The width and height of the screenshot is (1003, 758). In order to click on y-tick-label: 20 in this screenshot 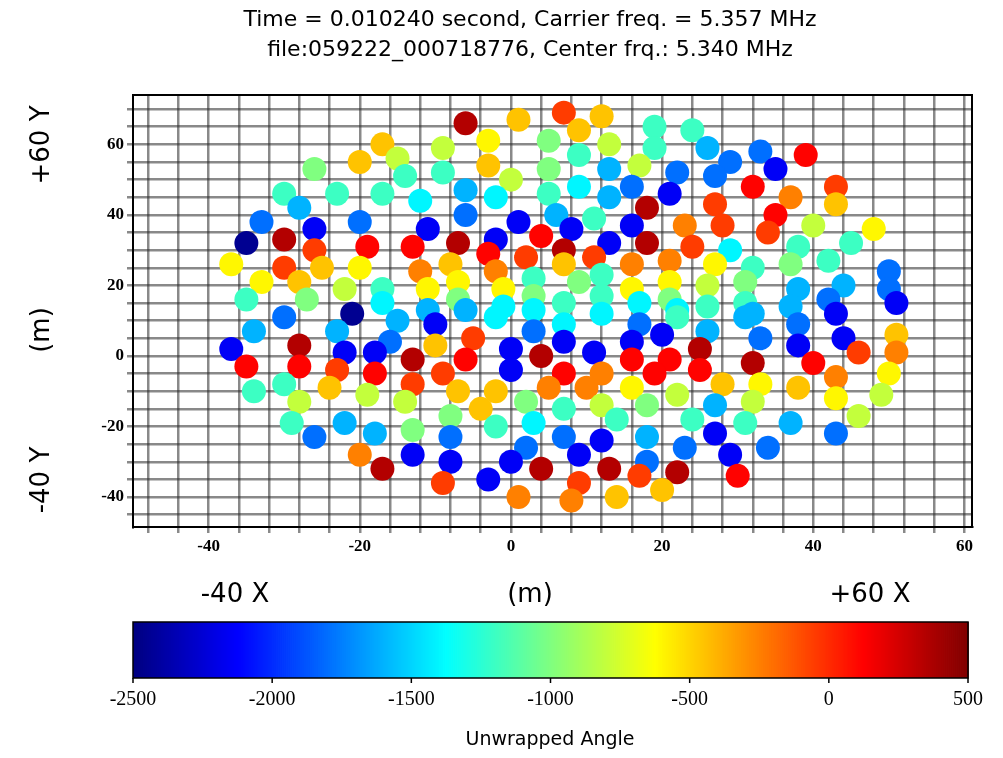, I will do `click(115, 284)`.